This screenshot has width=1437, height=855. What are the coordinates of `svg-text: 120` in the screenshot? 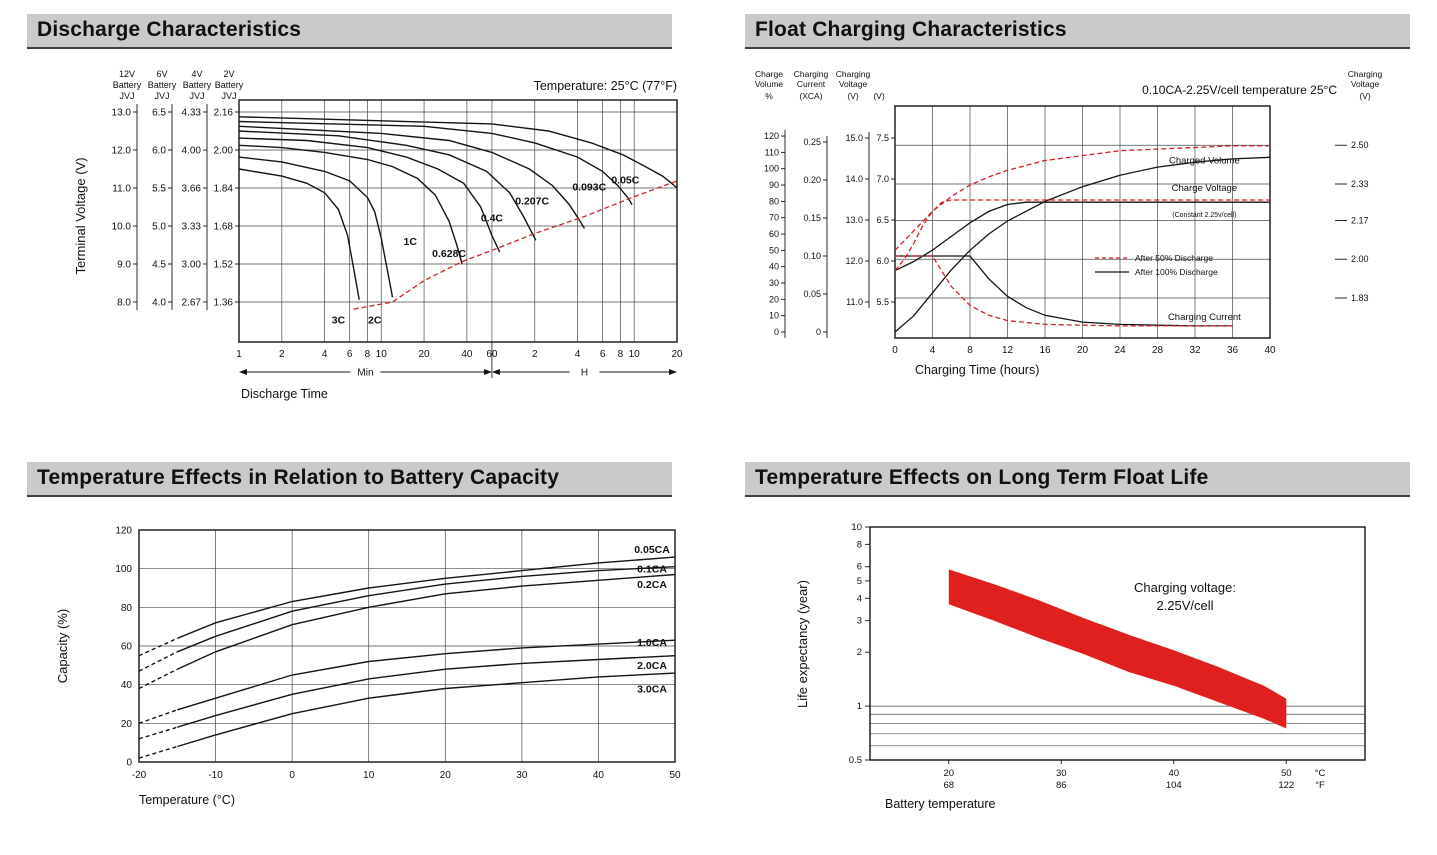 It's located at (123, 531).